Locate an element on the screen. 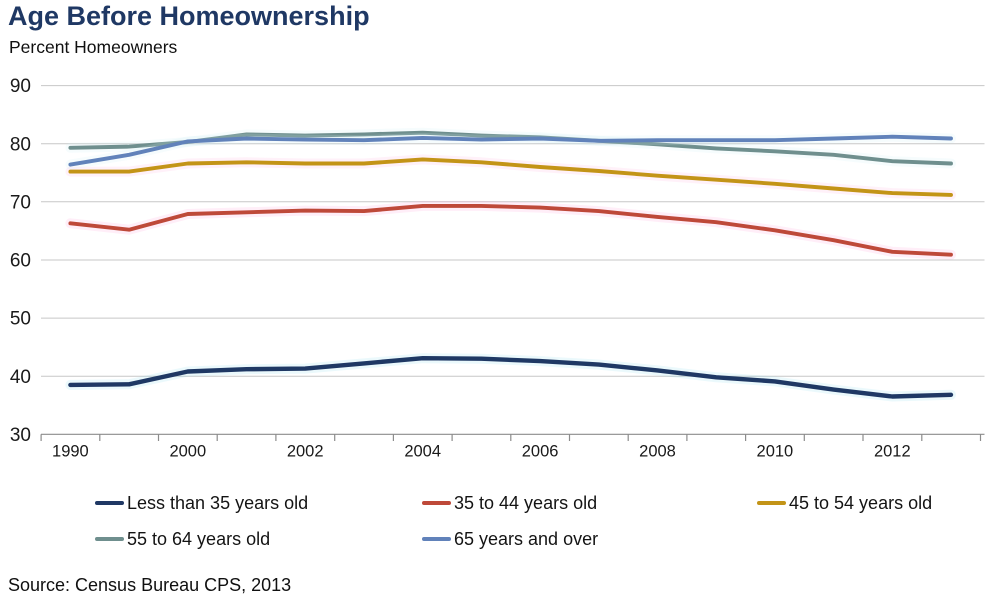  legend-label: Less than 35 years old is located at coordinates (218, 502).